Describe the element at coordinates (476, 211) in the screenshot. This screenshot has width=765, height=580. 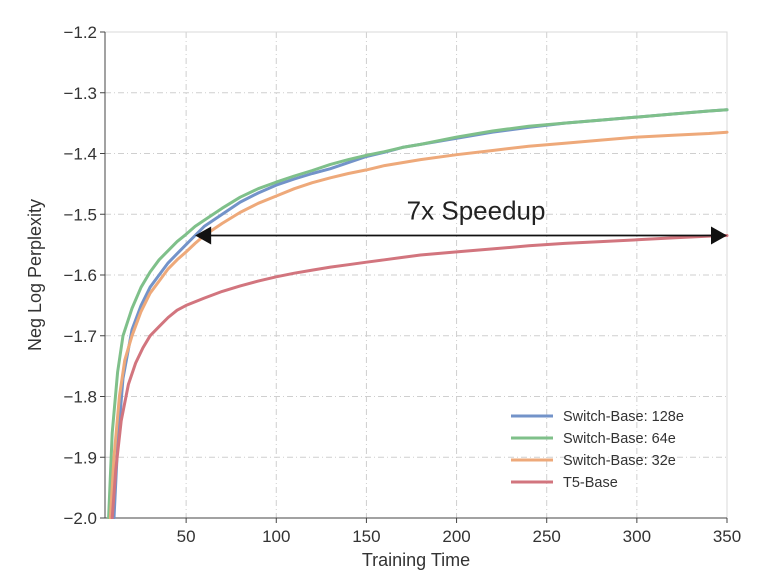
I see `speedup-label: 7x Speedup` at that location.